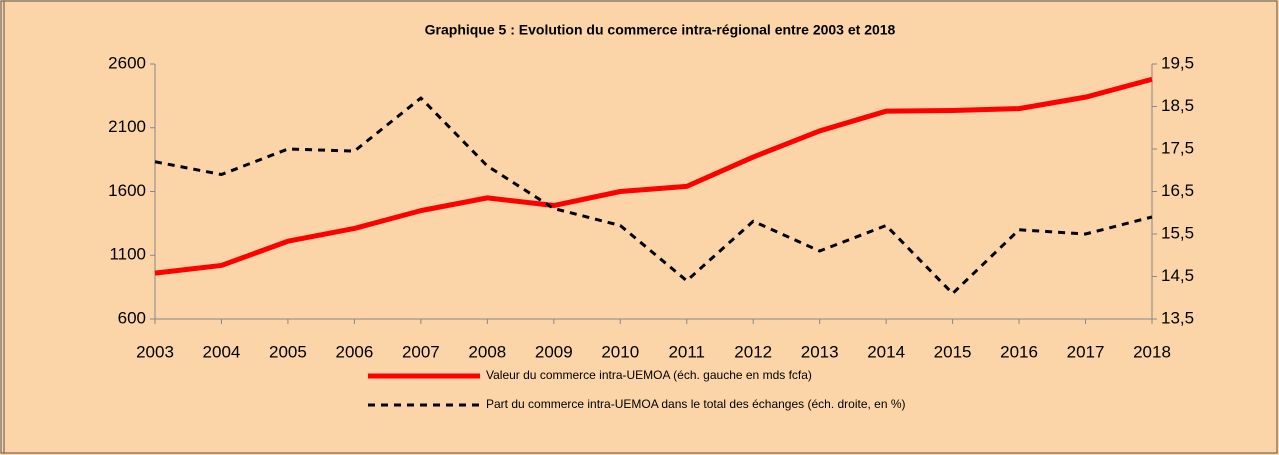 The image size is (1279, 455). Describe the element at coordinates (487, 351) in the screenshot. I see `x-tick-label: 2008` at that location.